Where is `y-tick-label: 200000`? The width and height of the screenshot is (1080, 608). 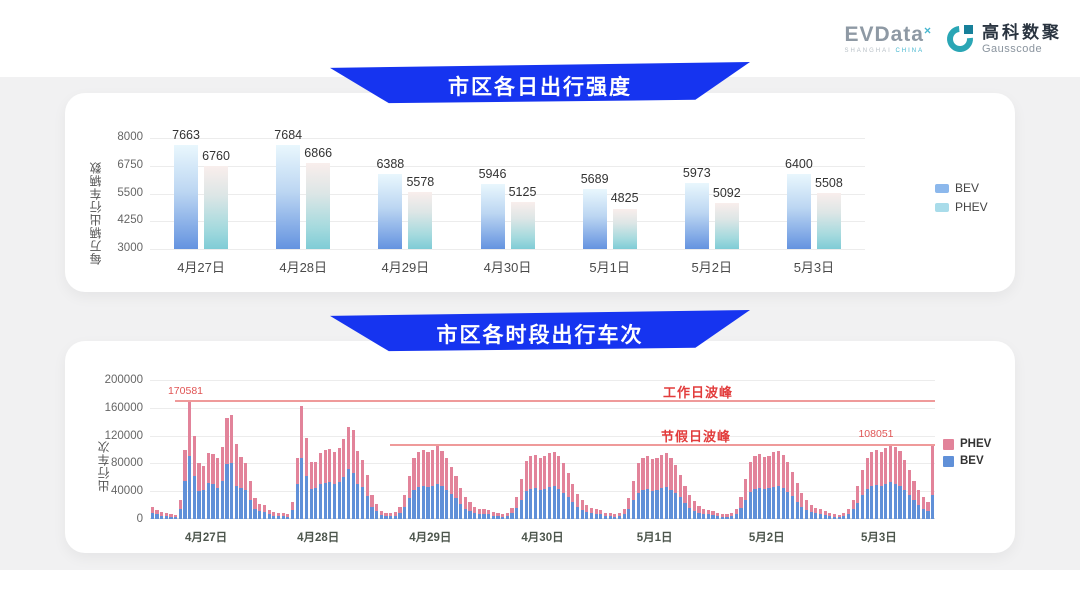 y-tick-label: 200000 is located at coordinates (123, 380).